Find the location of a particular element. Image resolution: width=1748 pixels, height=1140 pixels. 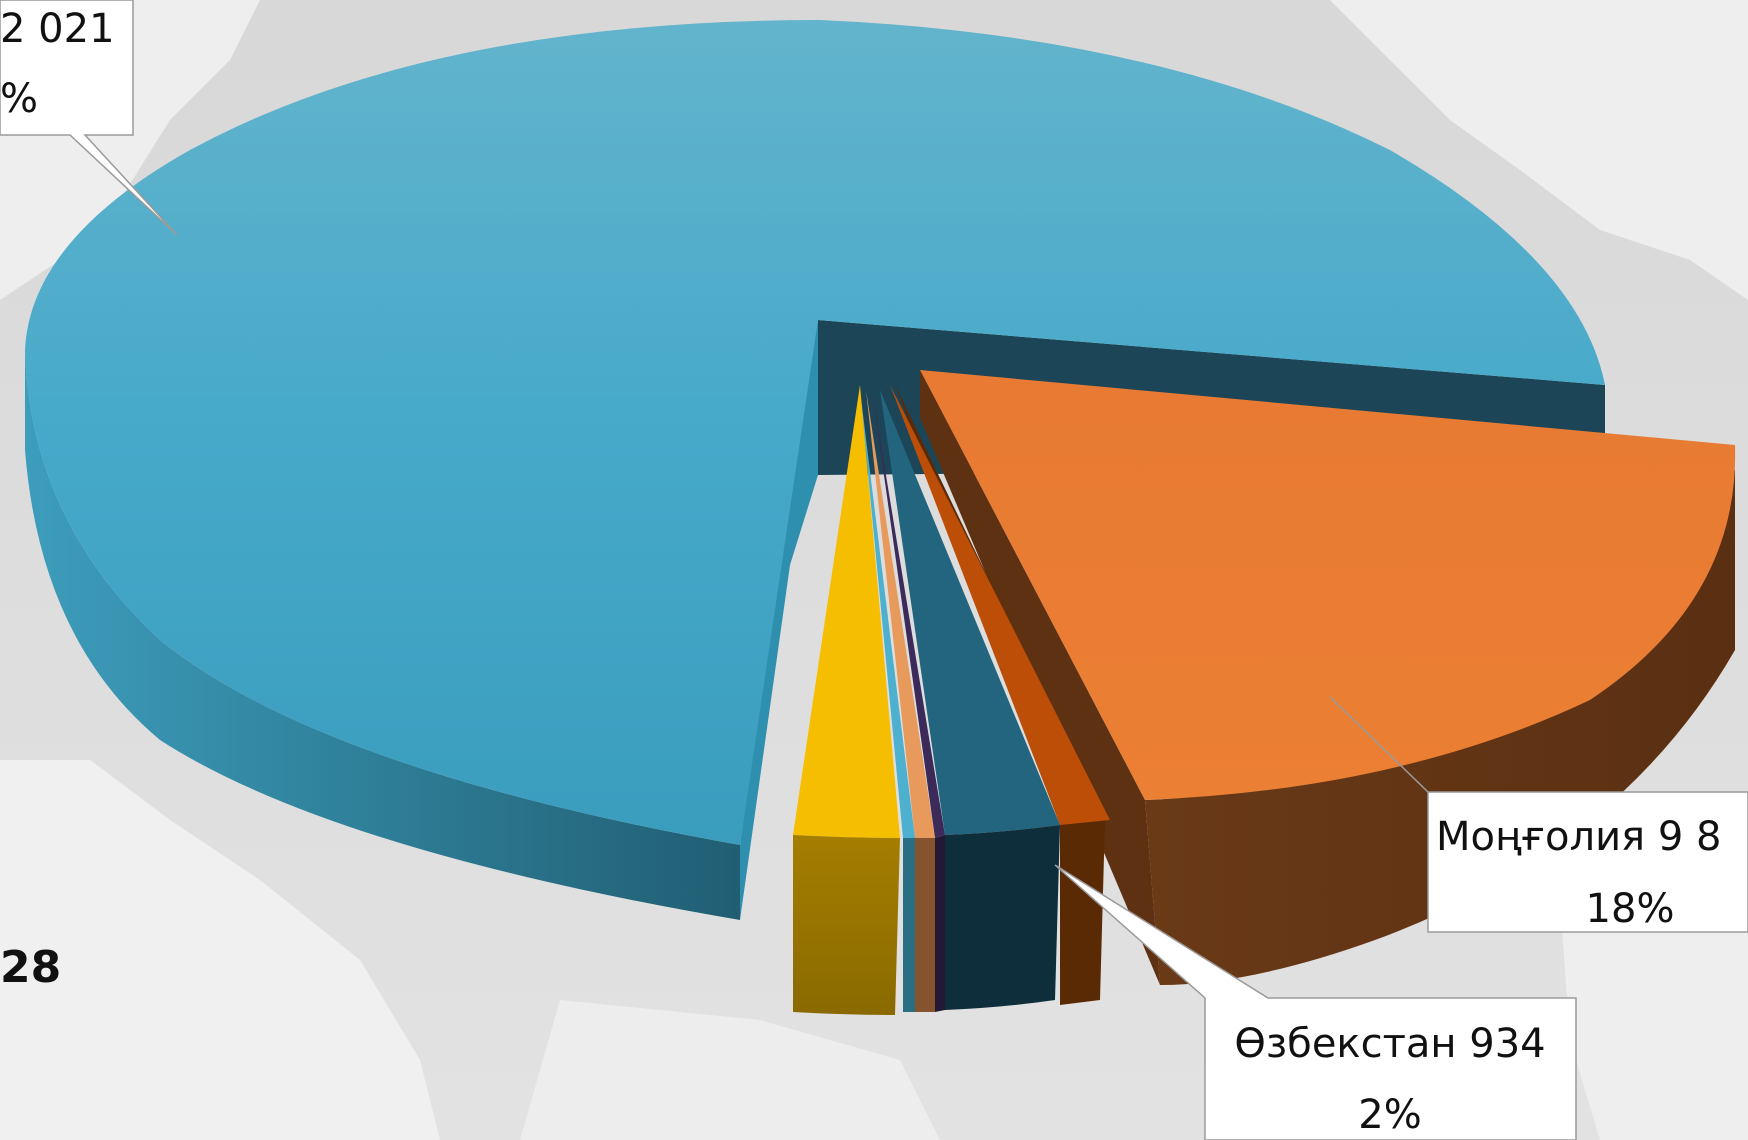

pie-slice-purple is located at coordinates (908, 614).